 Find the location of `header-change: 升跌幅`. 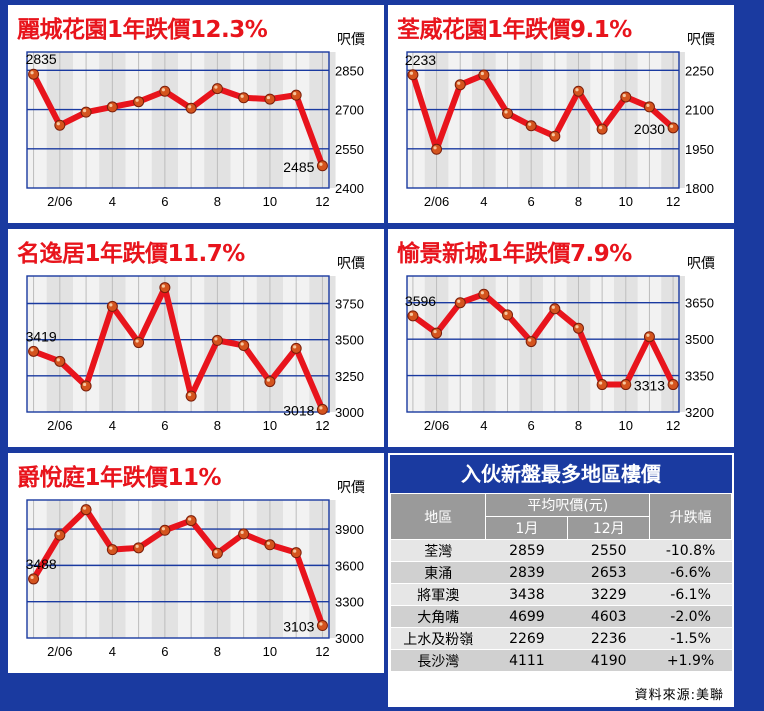

header-change: 升跌幅 is located at coordinates (690, 516).